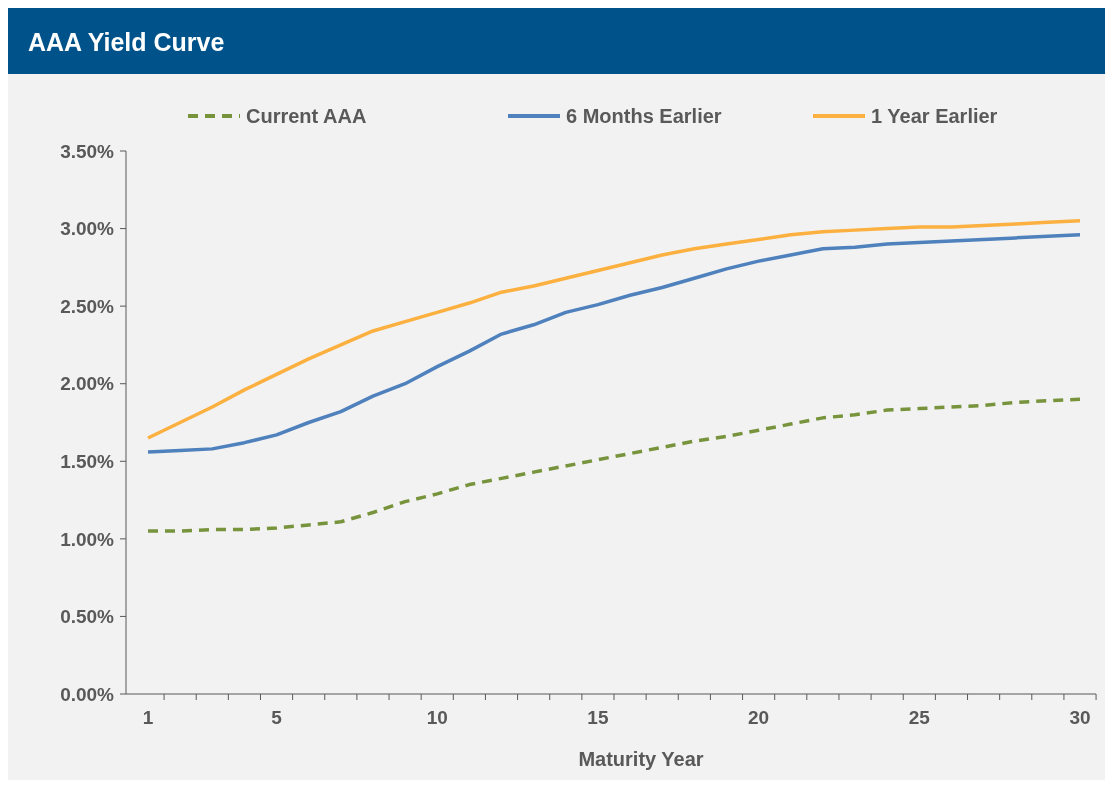 The height and width of the screenshot is (788, 1113). Describe the element at coordinates (87, 539) in the screenshot. I see `y-tick-label: 1.00%` at that location.